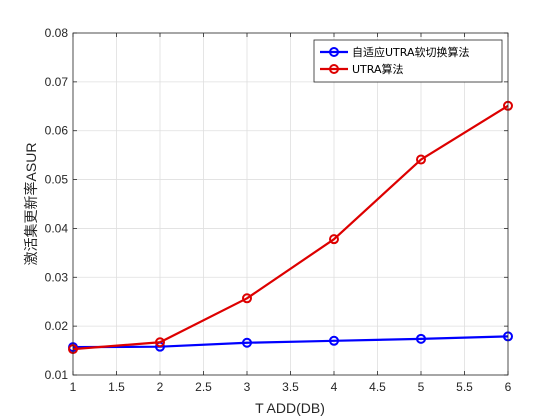 This screenshot has height=420, width=560. I want to click on y-tick-label: 0.03, so click(57, 277).